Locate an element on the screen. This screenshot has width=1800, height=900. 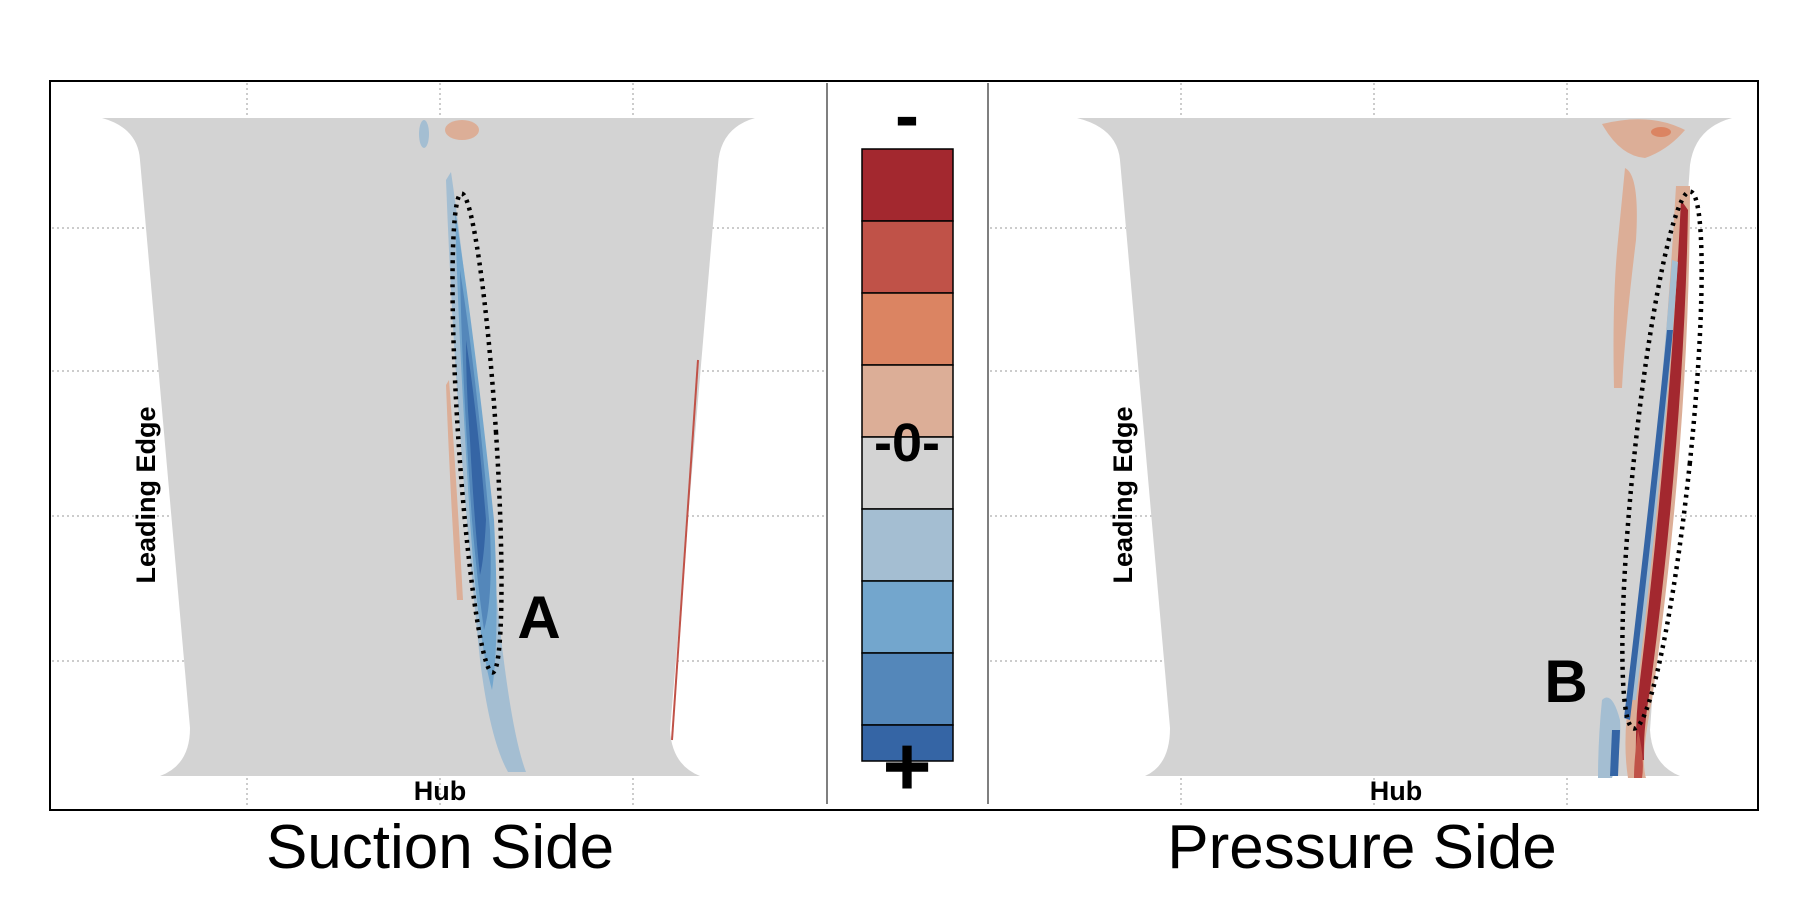
colorbar-minus-label: - is located at coordinates (907, 116).